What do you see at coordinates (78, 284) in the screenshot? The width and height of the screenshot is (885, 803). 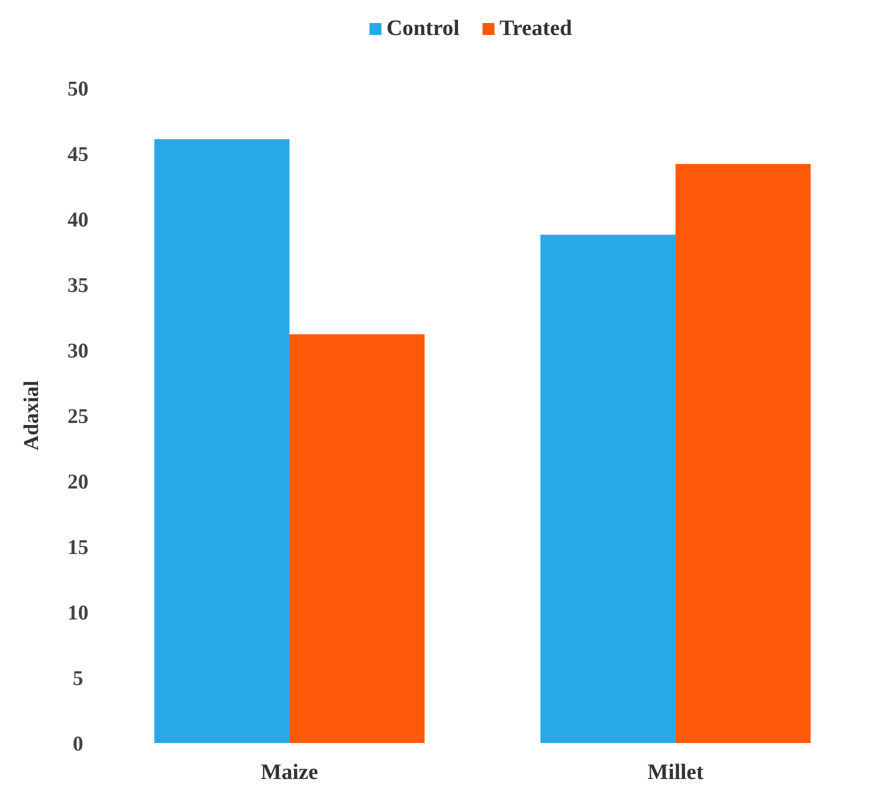 I see `y-tick-label: 35` at bounding box center [78, 284].